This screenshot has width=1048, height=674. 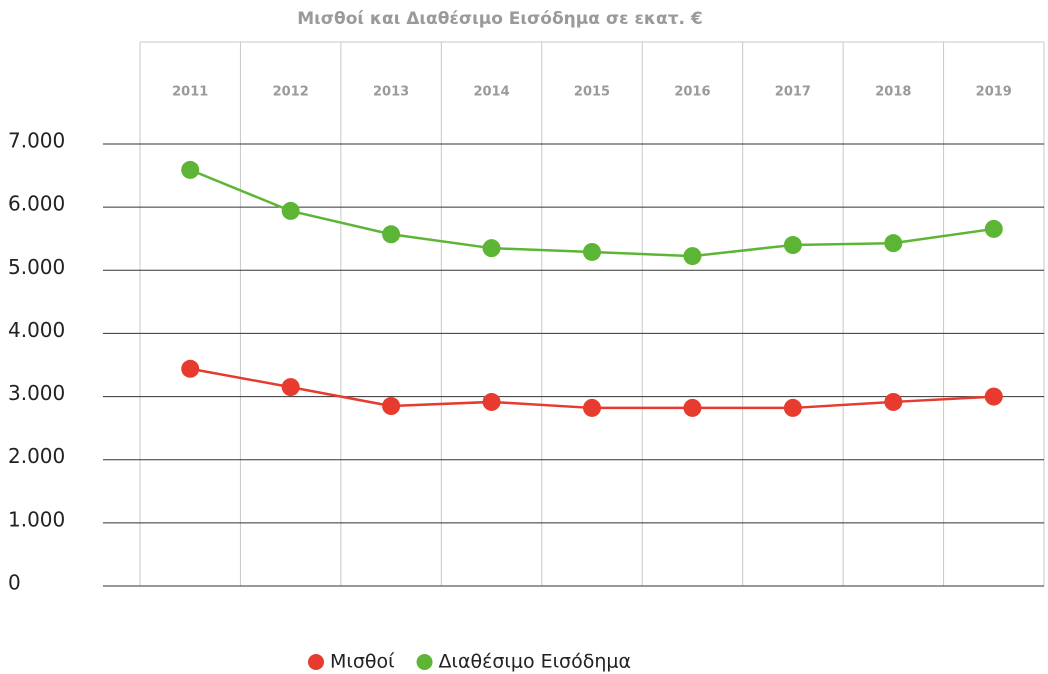 What do you see at coordinates (500, 19) in the screenshot?
I see `chart-title: Μισθοί και Διαθέσιμο Εισόδημα σε εκατ. €` at bounding box center [500, 19].